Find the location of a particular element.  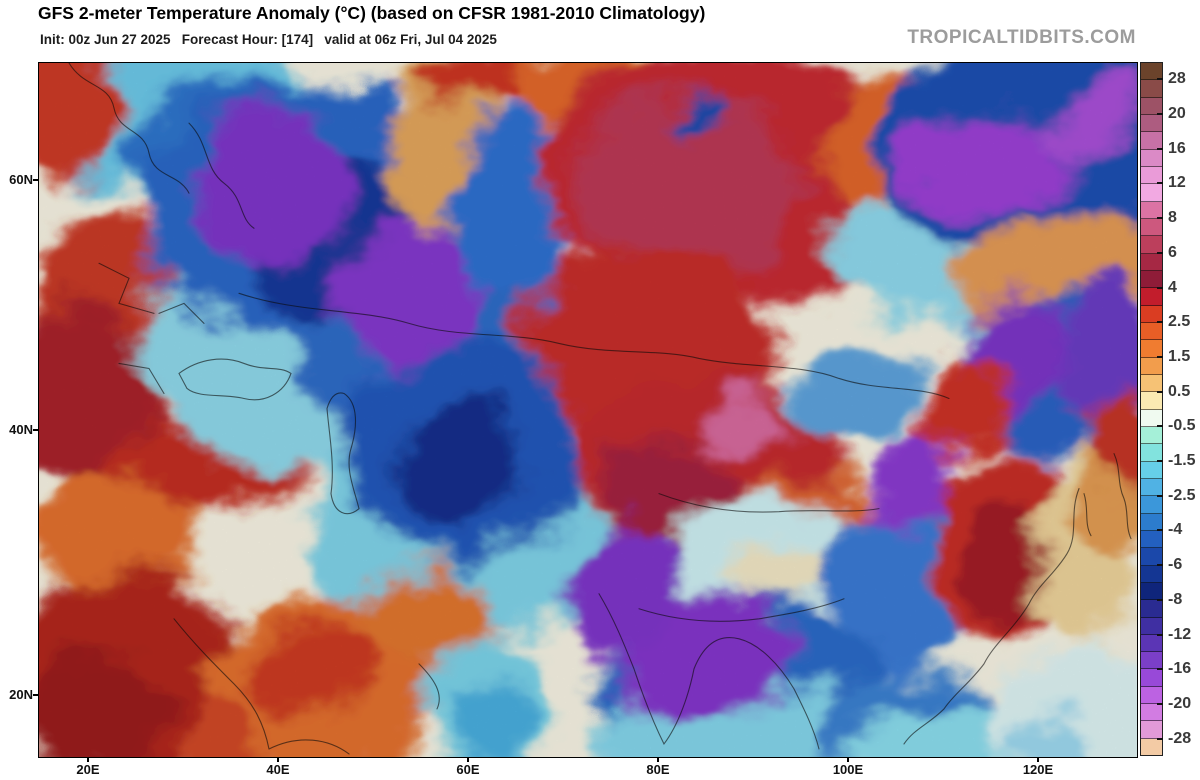

colorbar-tick-label: 28 is located at coordinates (1177, 79).